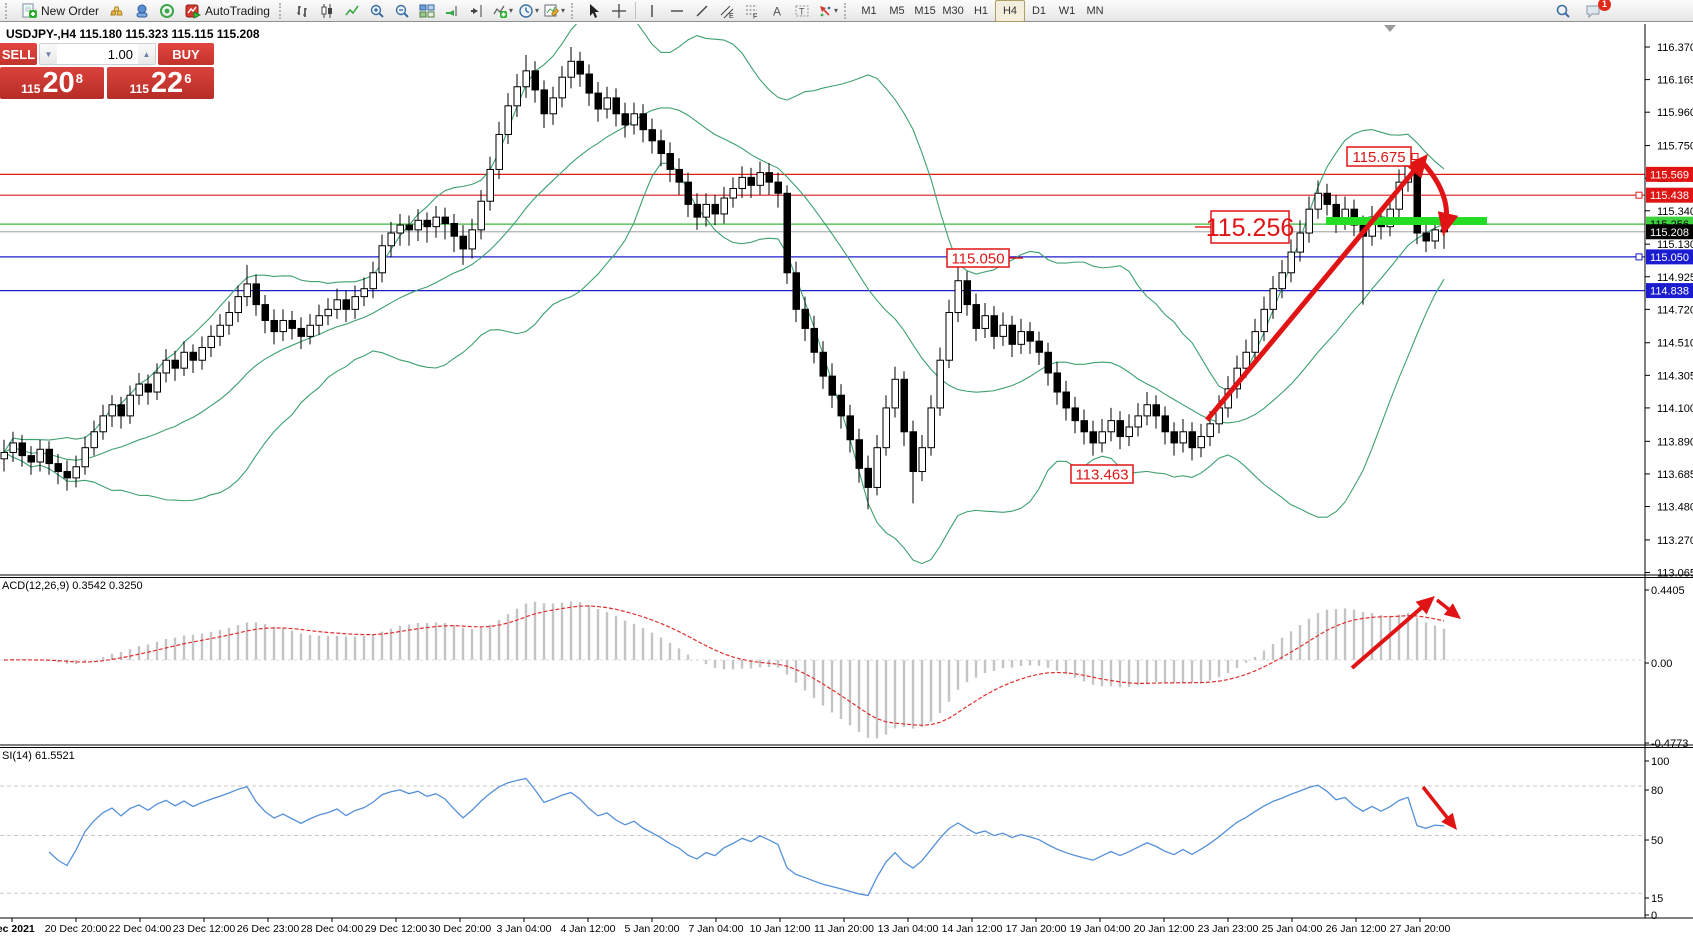 This screenshot has width=1693, height=943. Describe the element at coordinates (594, 11) in the screenshot. I see `cursor-button` at that location.